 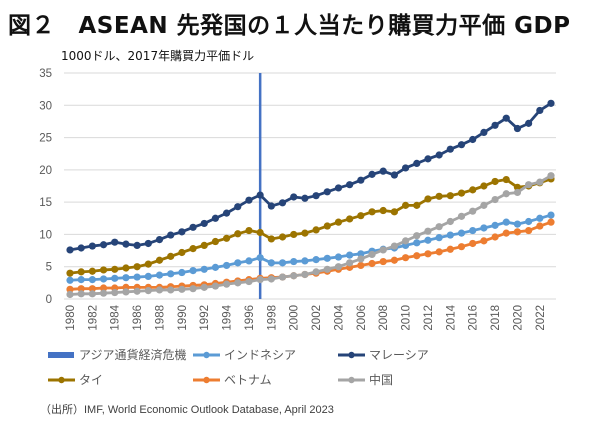 I want to click on y-tick-label: 35, so click(x=45, y=74).